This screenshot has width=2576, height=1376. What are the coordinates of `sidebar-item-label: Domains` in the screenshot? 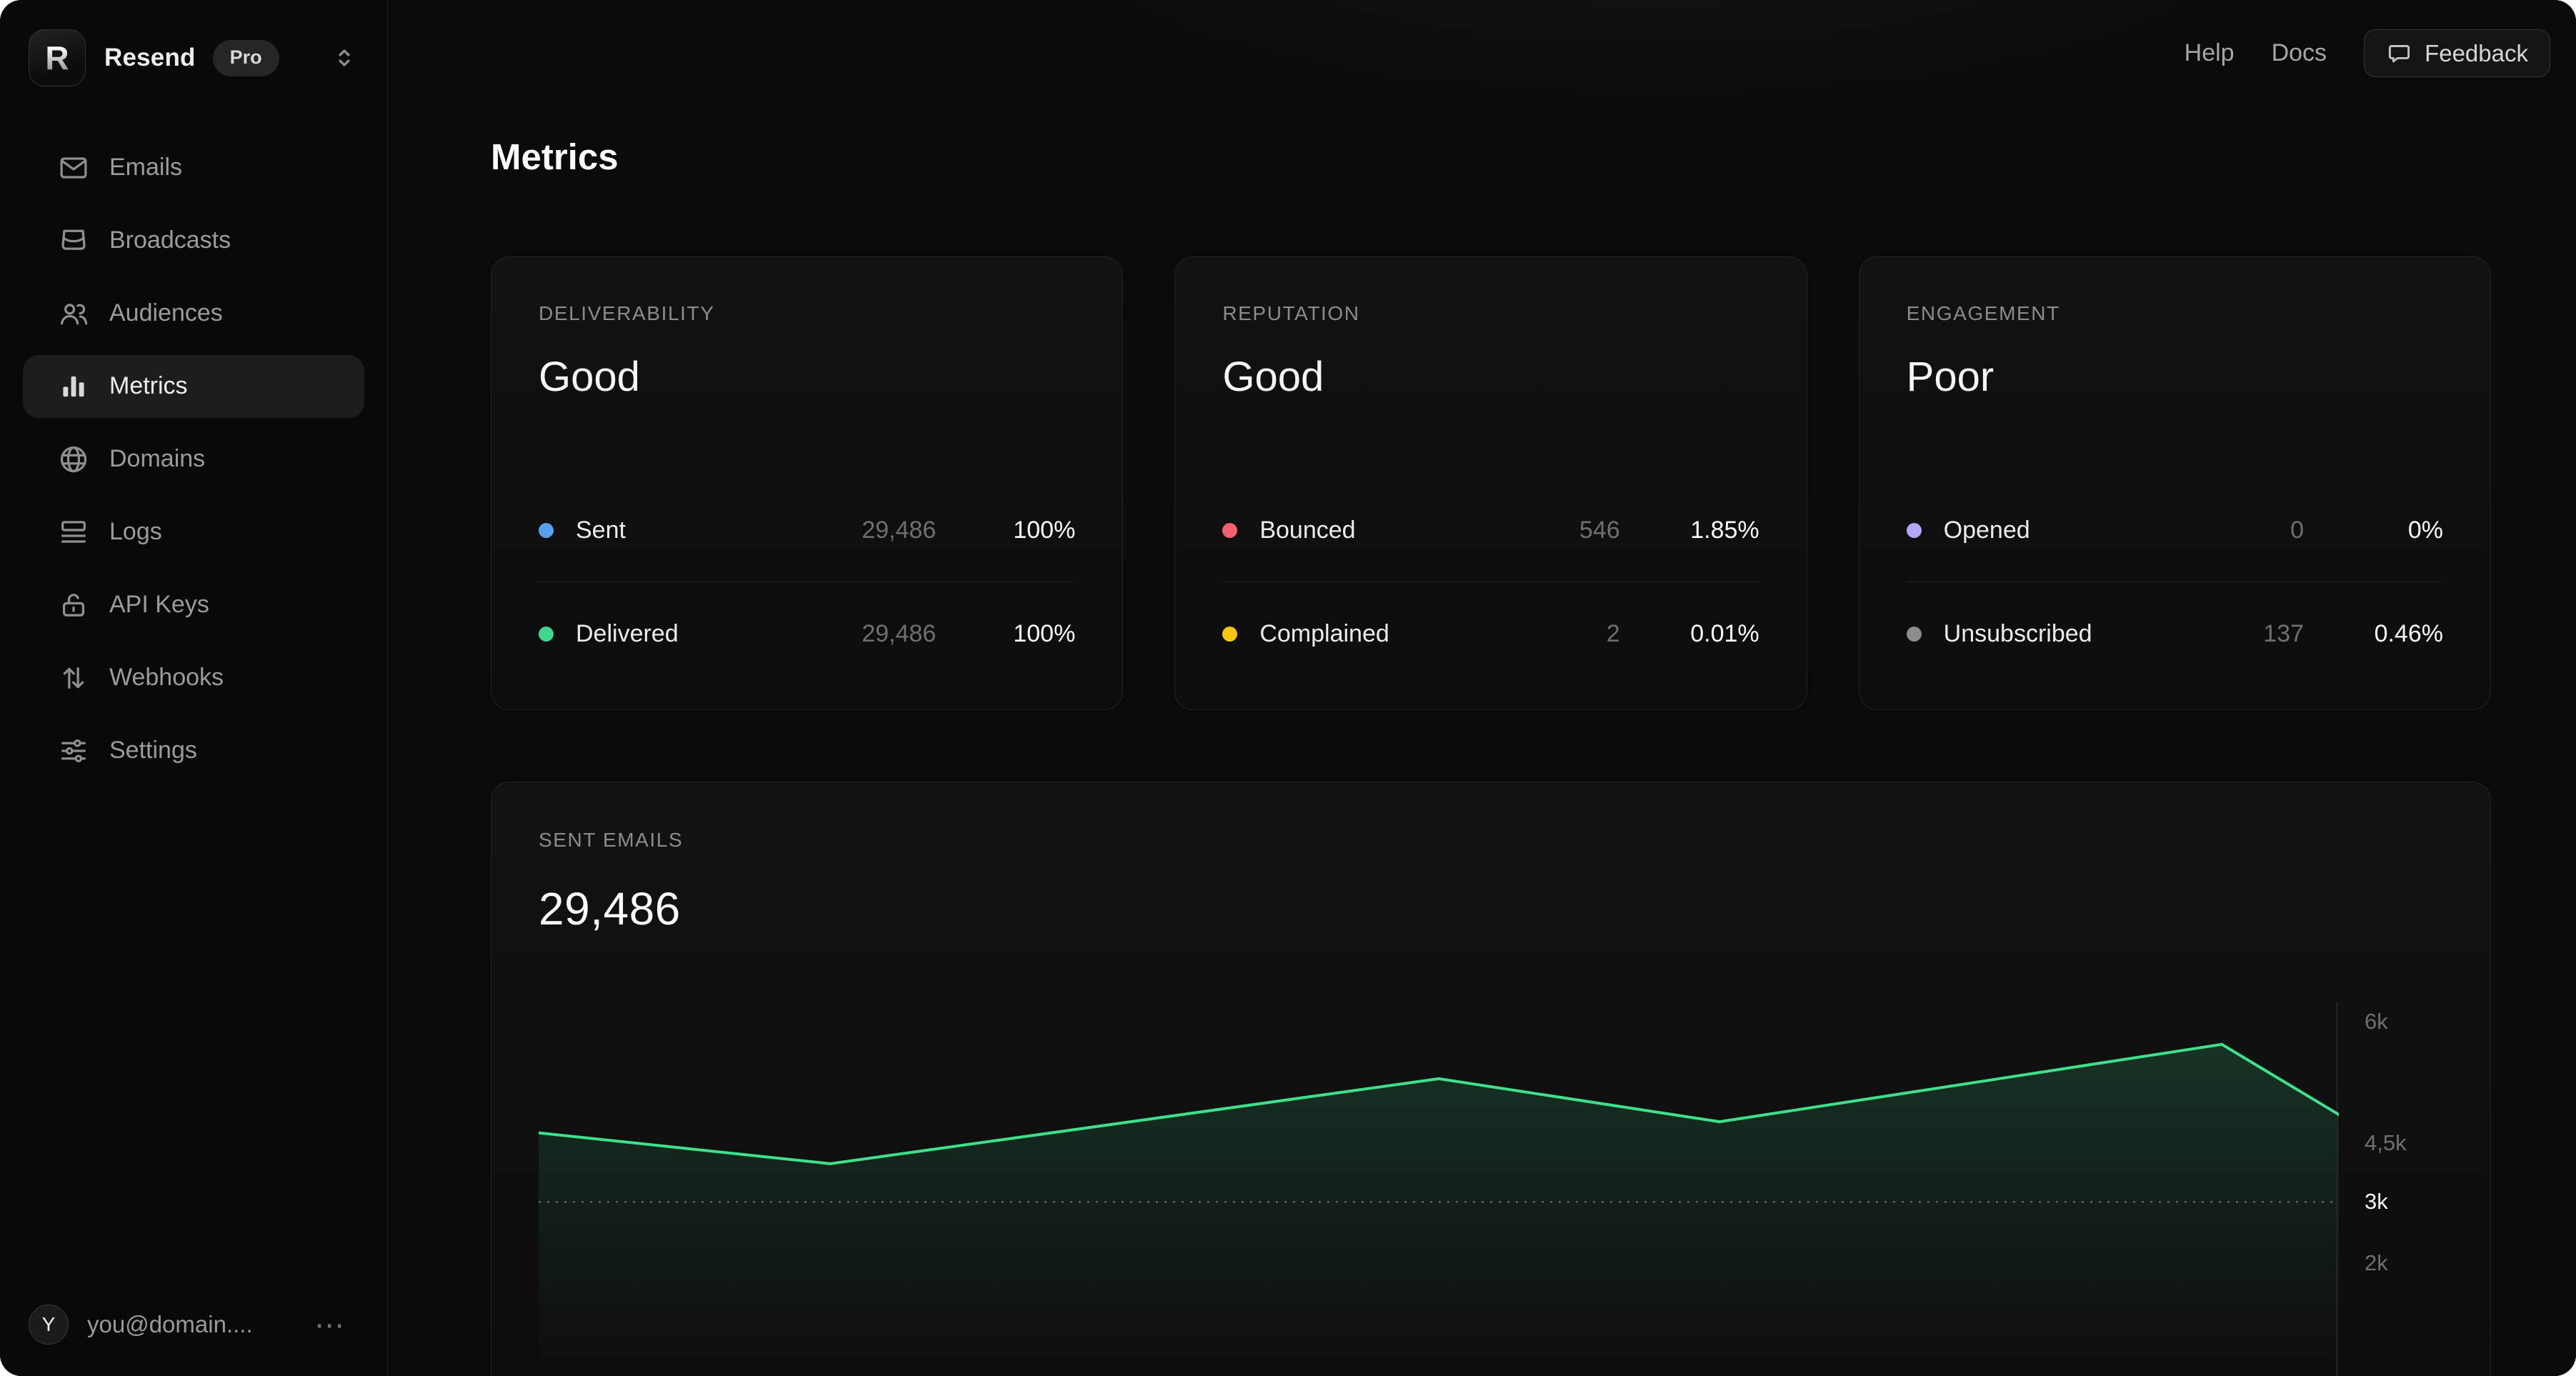 It's located at (157, 458).